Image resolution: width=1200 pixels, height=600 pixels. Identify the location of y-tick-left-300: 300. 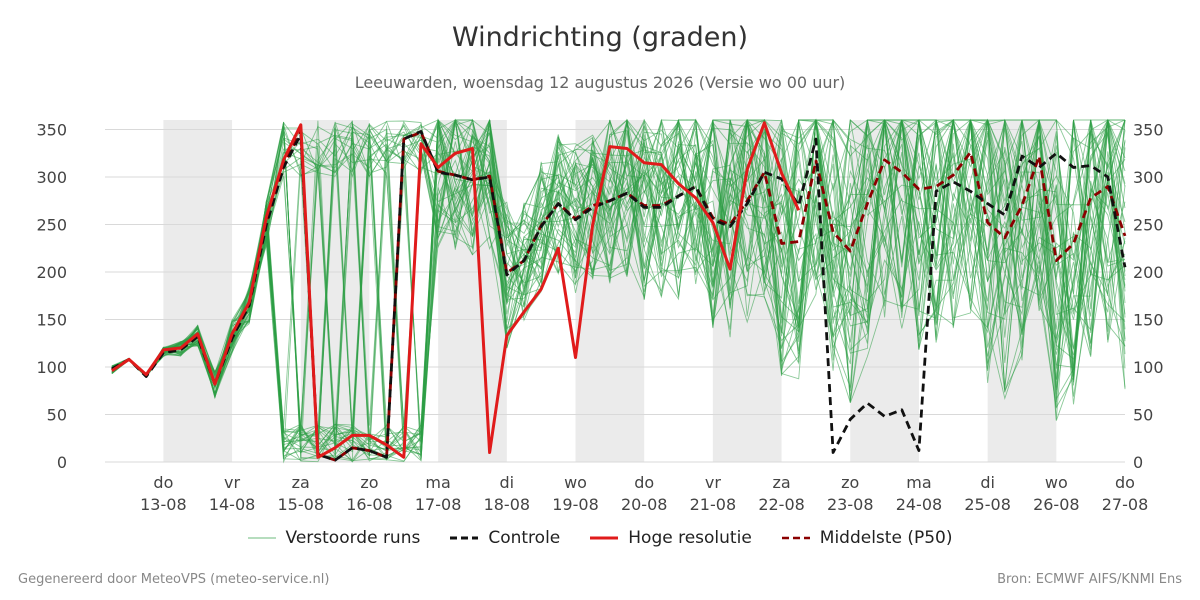
(51, 177).